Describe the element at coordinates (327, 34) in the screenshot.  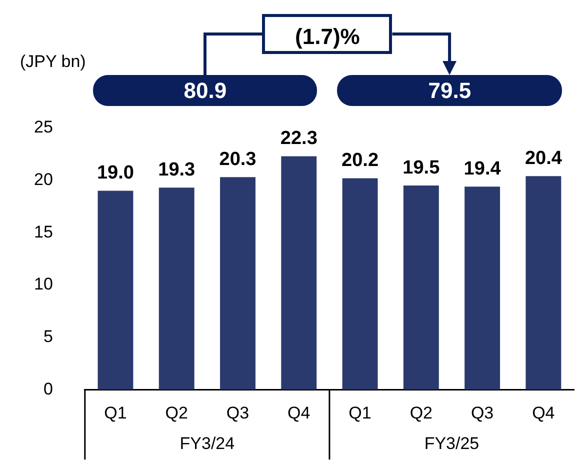
I see `text: (1.7)%` at that location.